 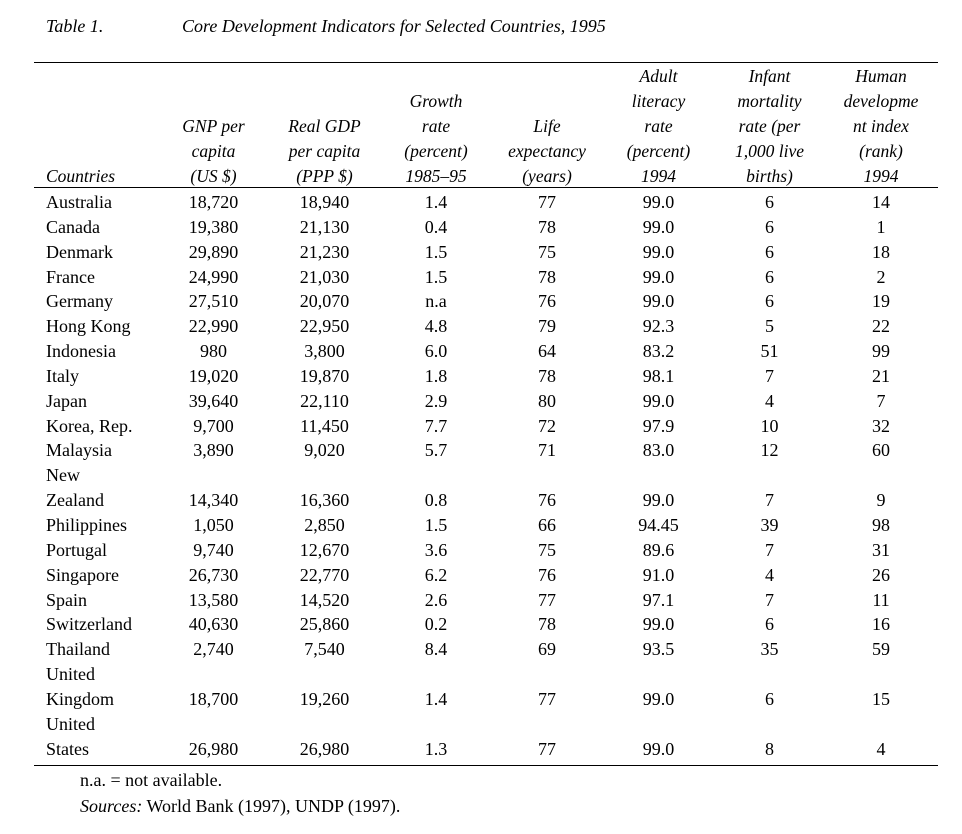 What do you see at coordinates (486, 525) in the screenshot?
I see `table-row: Philippines 1,050 2,850 1.5 66 94.45 39 98` at bounding box center [486, 525].